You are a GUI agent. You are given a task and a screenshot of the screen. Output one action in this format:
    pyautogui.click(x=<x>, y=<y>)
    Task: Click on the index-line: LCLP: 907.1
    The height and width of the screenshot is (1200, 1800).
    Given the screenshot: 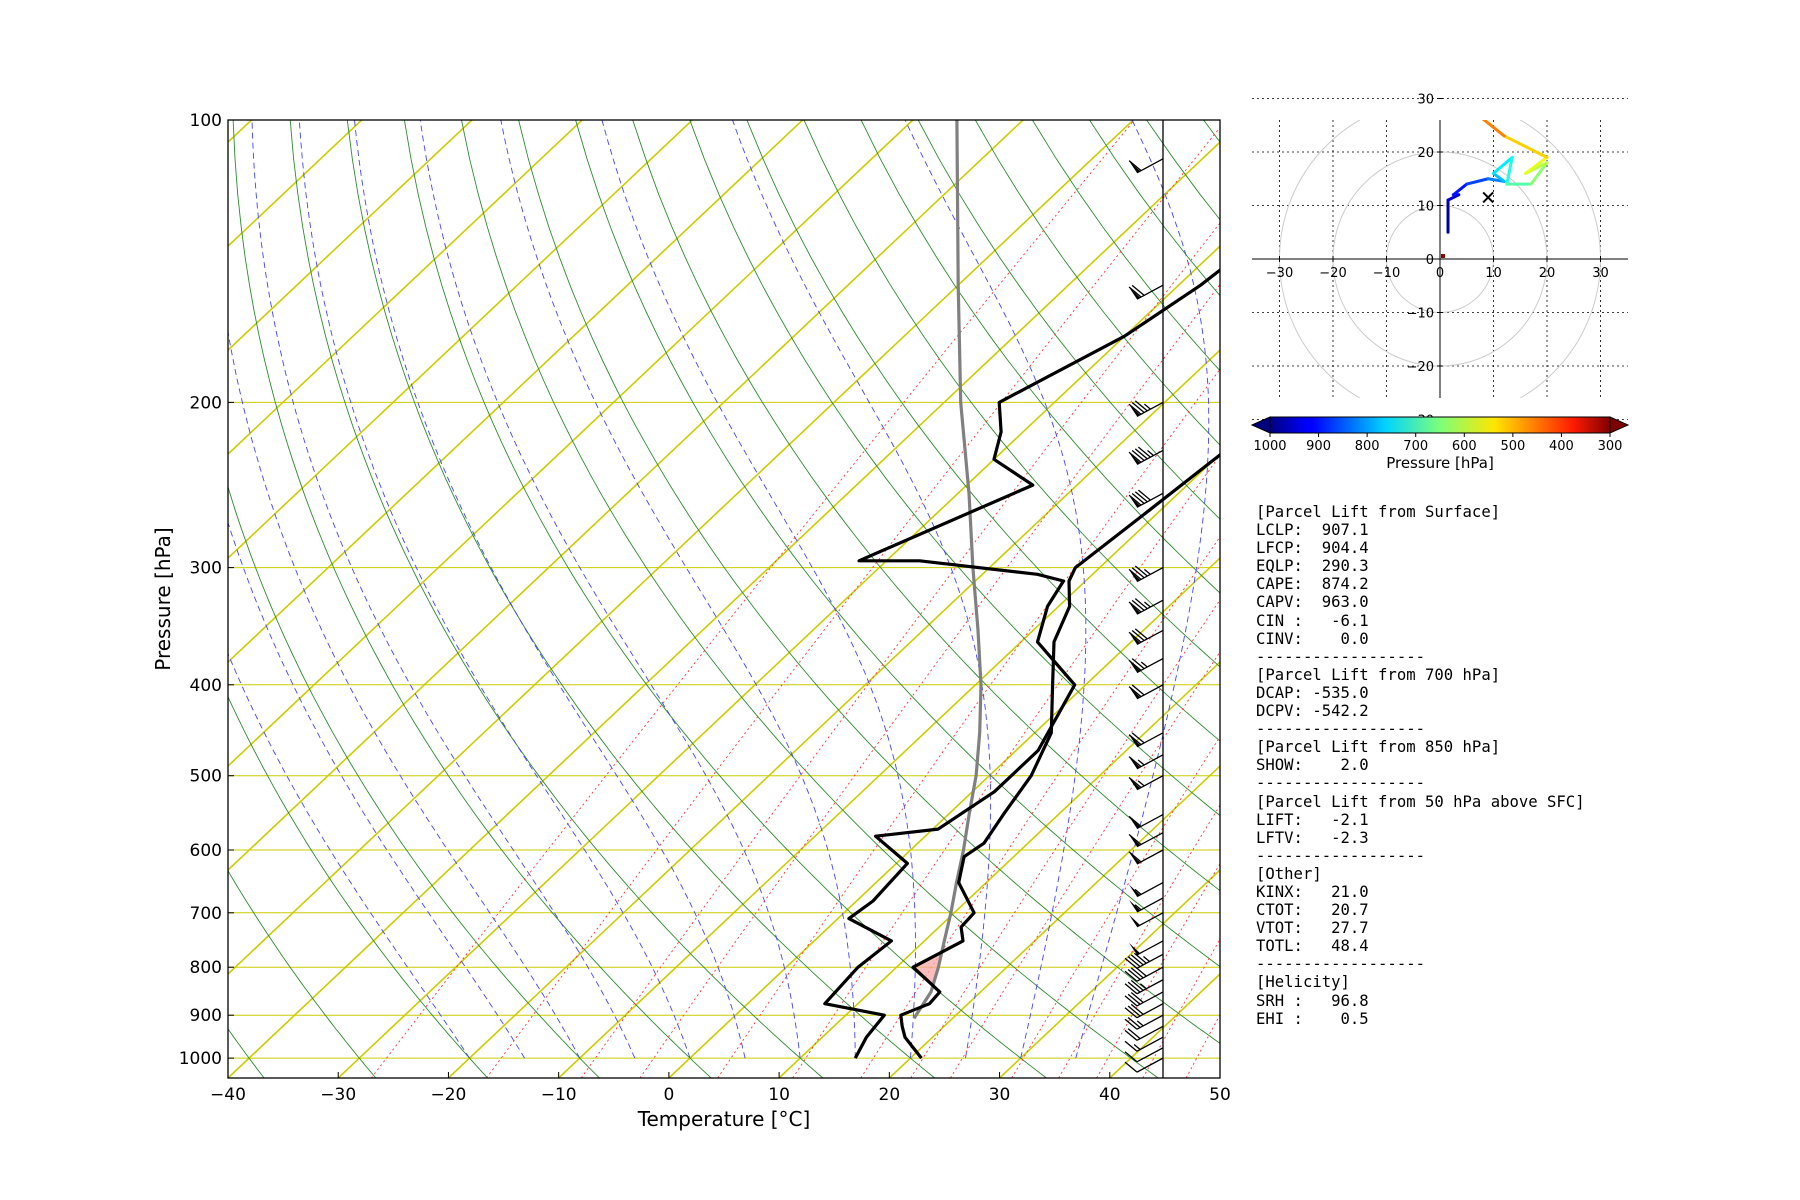 What is the action you would take?
    pyautogui.click(x=1312, y=530)
    